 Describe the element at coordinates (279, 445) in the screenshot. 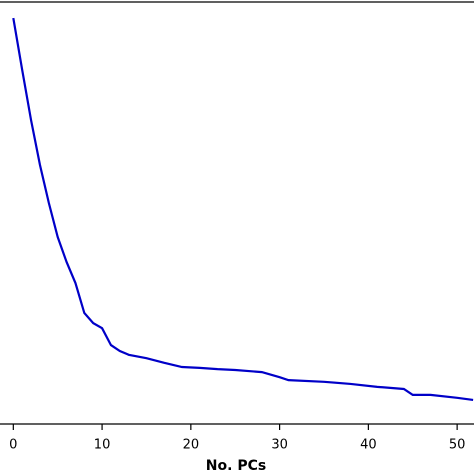

I see `x-tick-label: 30` at that location.